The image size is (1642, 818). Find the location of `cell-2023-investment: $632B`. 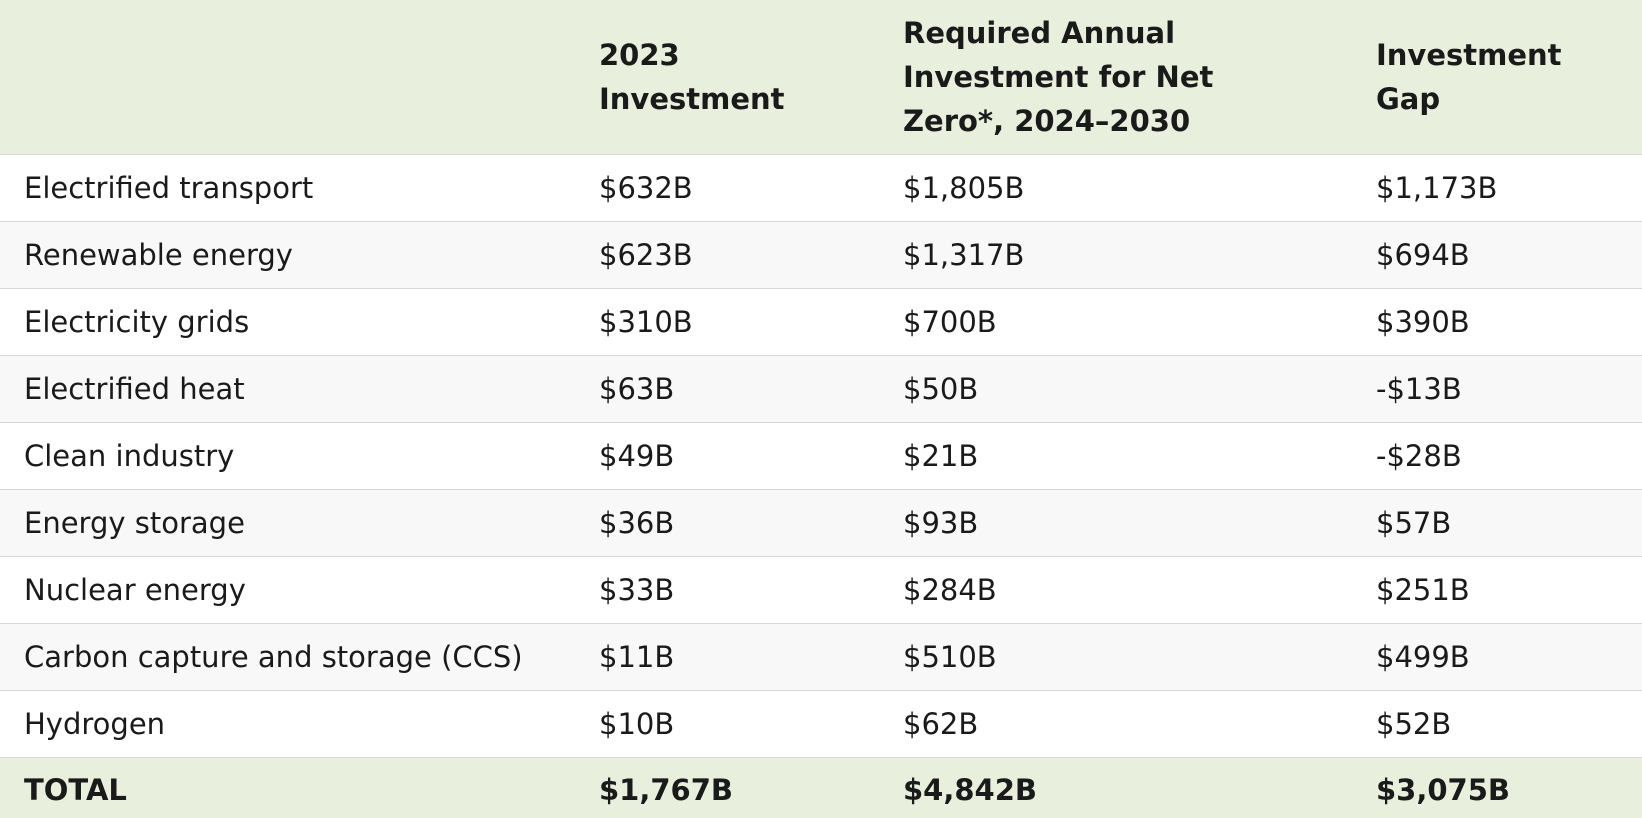

cell-2023-investment: $632B is located at coordinates (646, 187).